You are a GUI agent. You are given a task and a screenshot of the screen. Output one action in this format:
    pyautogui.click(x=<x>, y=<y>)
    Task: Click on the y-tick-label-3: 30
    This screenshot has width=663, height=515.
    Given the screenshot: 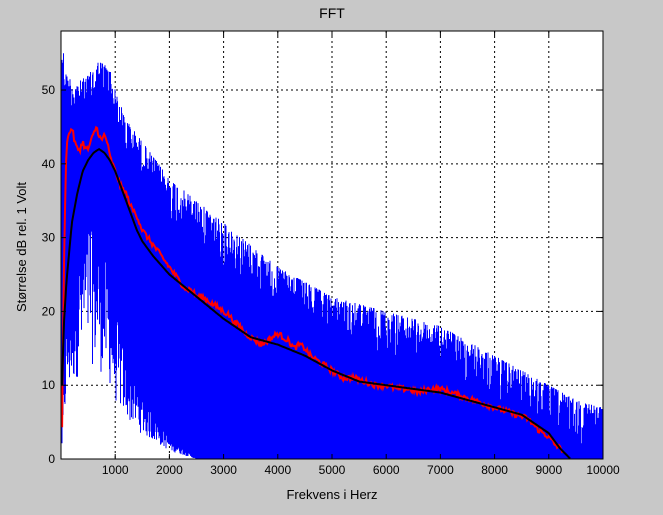 What is the action you would take?
    pyautogui.click(x=49, y=238)
    